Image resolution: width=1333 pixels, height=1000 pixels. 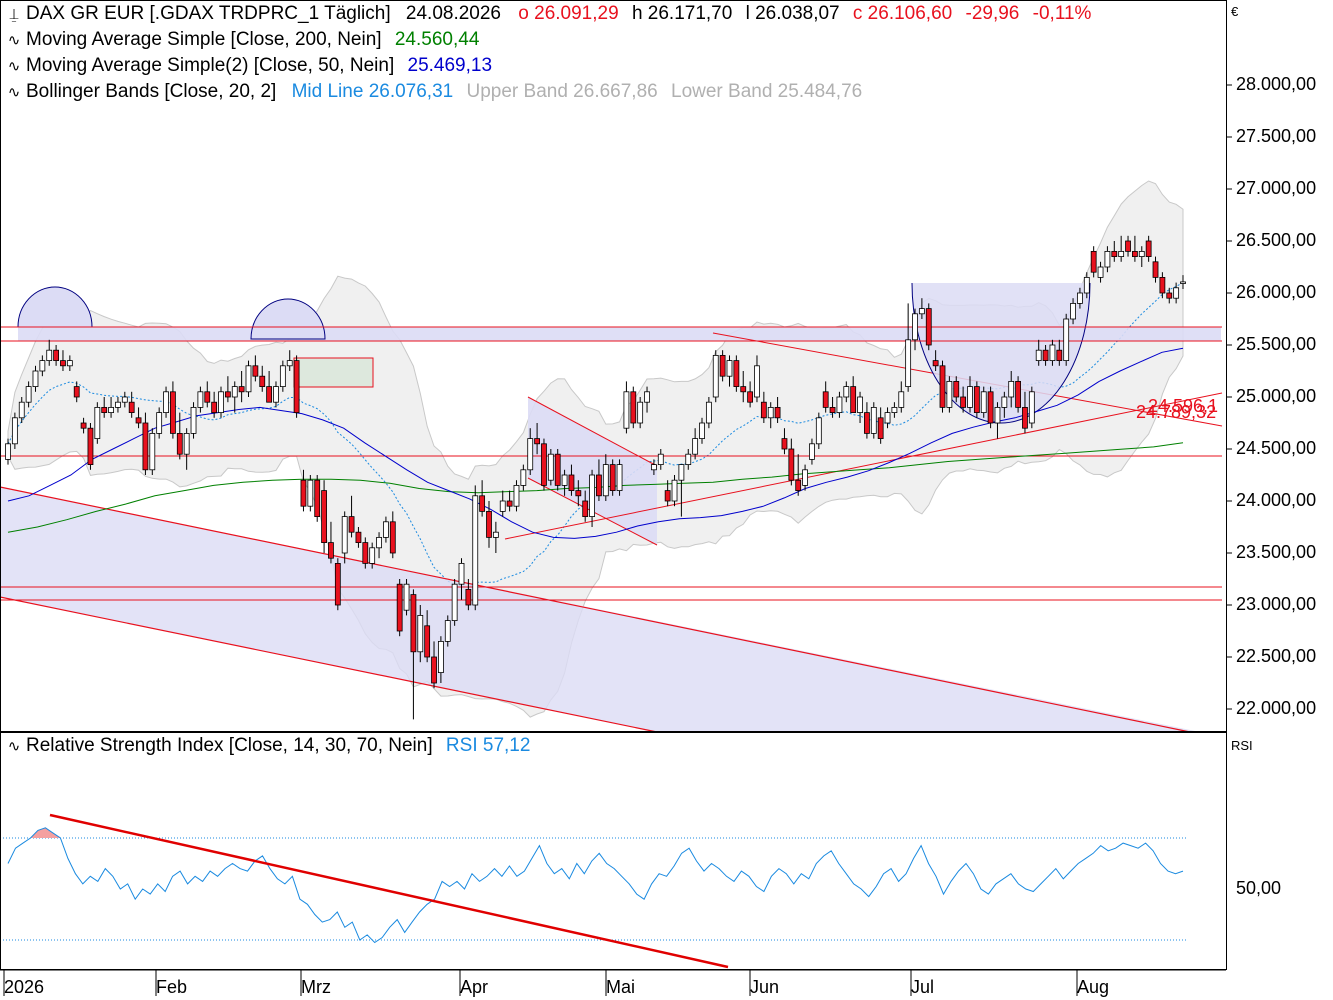 What do you see at coordinates (765, 987) in the screenshot?
I see `x-tick-label: Jun` at bounding box center [765, 987].